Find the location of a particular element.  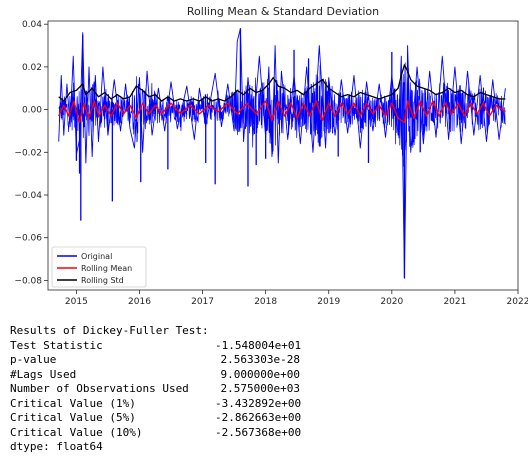

stat-name: Test Statistic is located at coordinates (56, 345).